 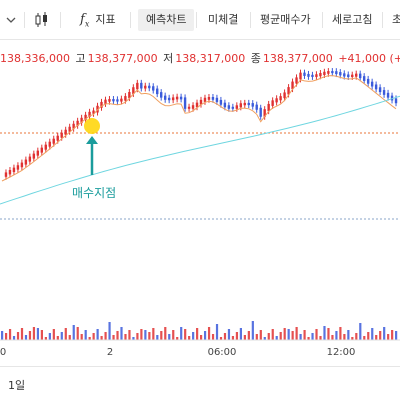 What do you see at coordinates (92, 126) in the screenshot?
I see `buy-point-marker` at bounding box center [92, 126].